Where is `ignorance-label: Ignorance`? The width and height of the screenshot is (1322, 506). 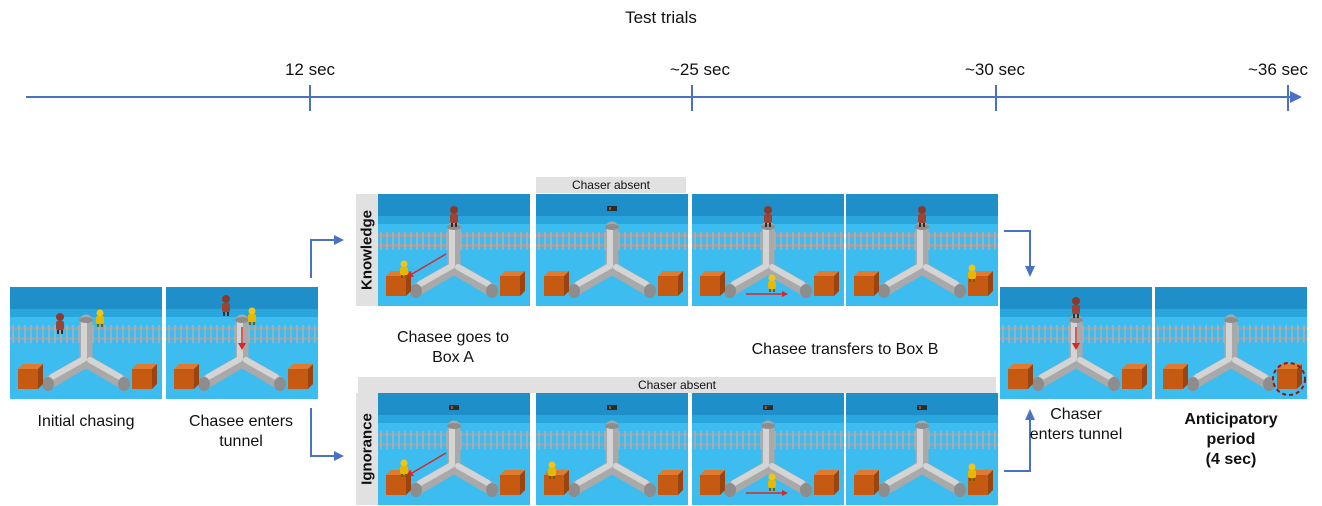 ignorance-label: Ignorance is located at coordinates (367, 449).